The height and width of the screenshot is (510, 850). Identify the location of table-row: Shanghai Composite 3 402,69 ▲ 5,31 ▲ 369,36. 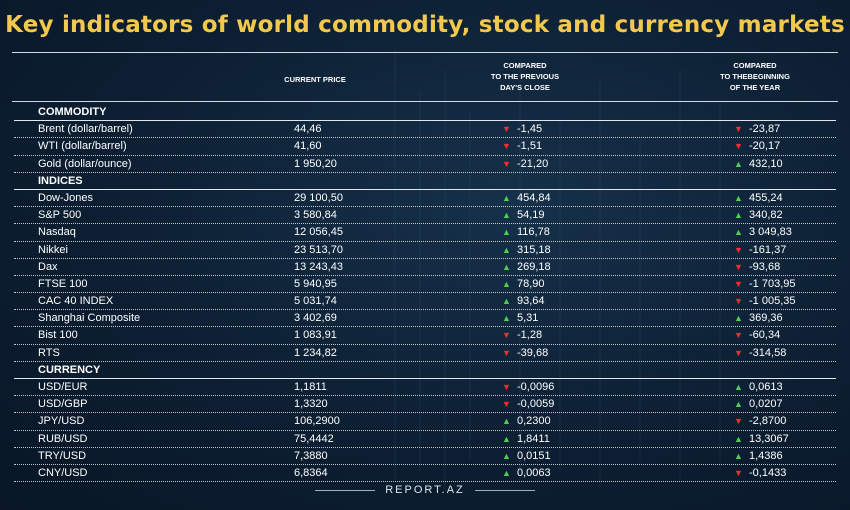
(425, 319).